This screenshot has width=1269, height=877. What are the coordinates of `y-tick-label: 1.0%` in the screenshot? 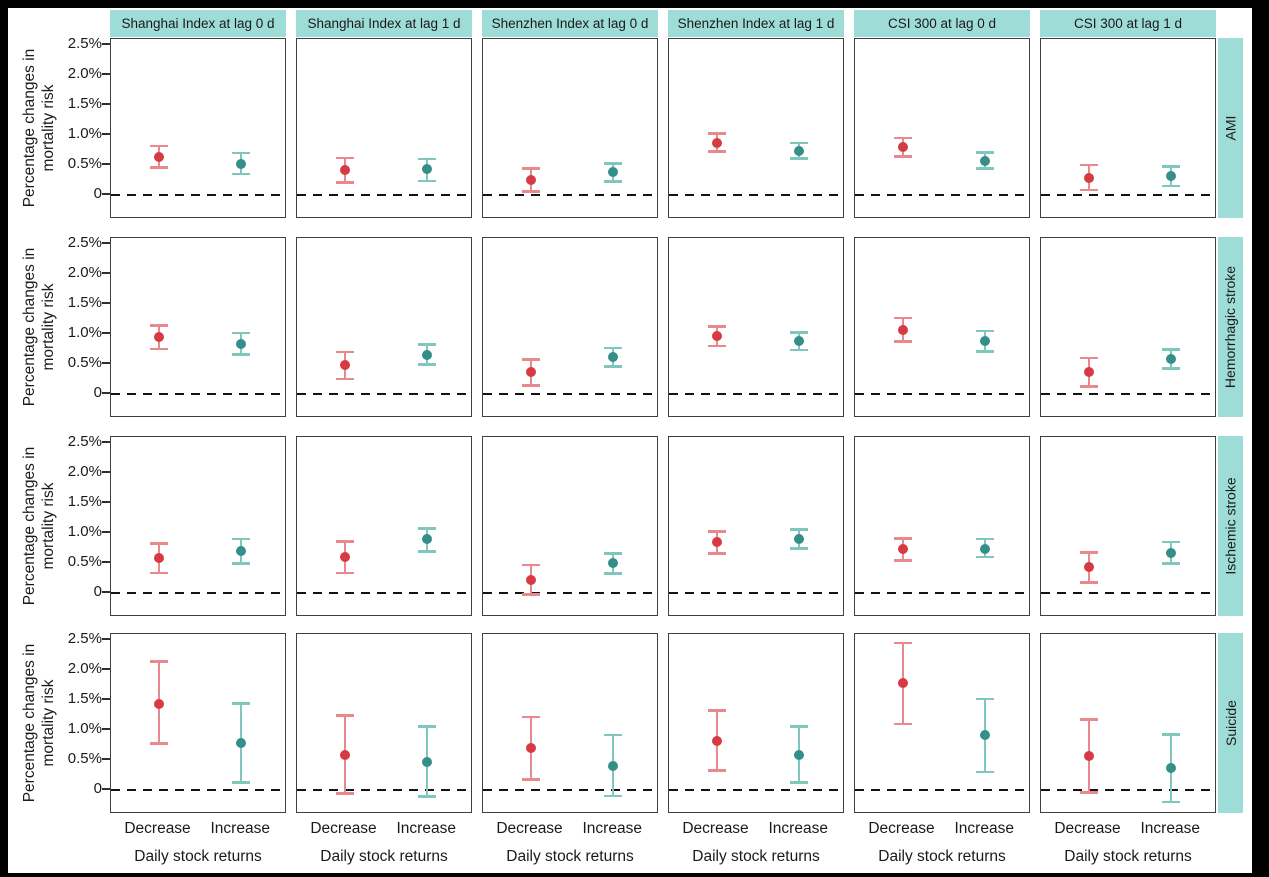 It's located at (84, 531).